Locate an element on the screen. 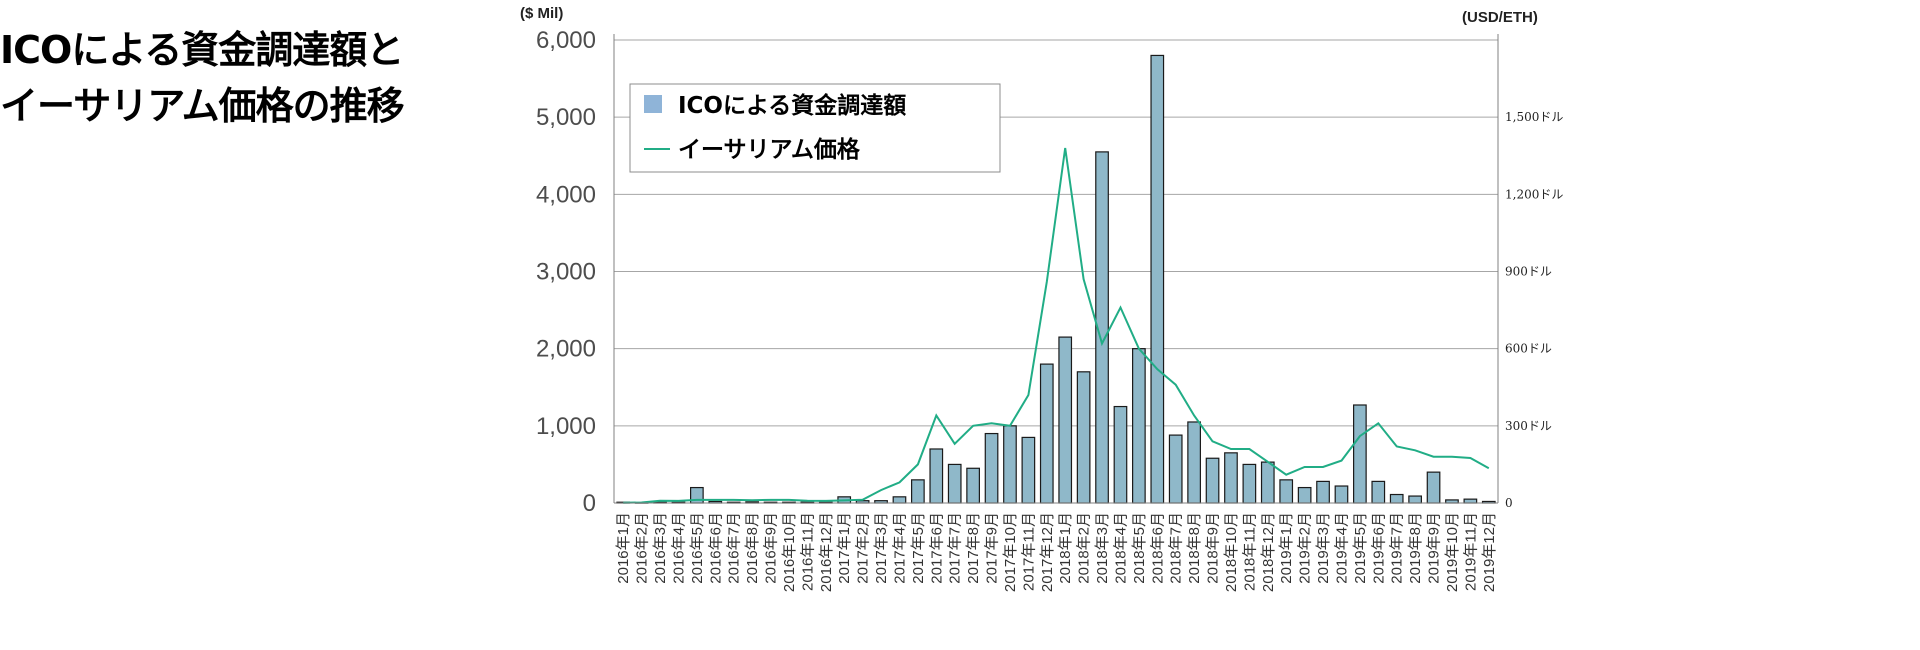  x-tick-label: 2018年9月 is located at coordinates (1213, 548).